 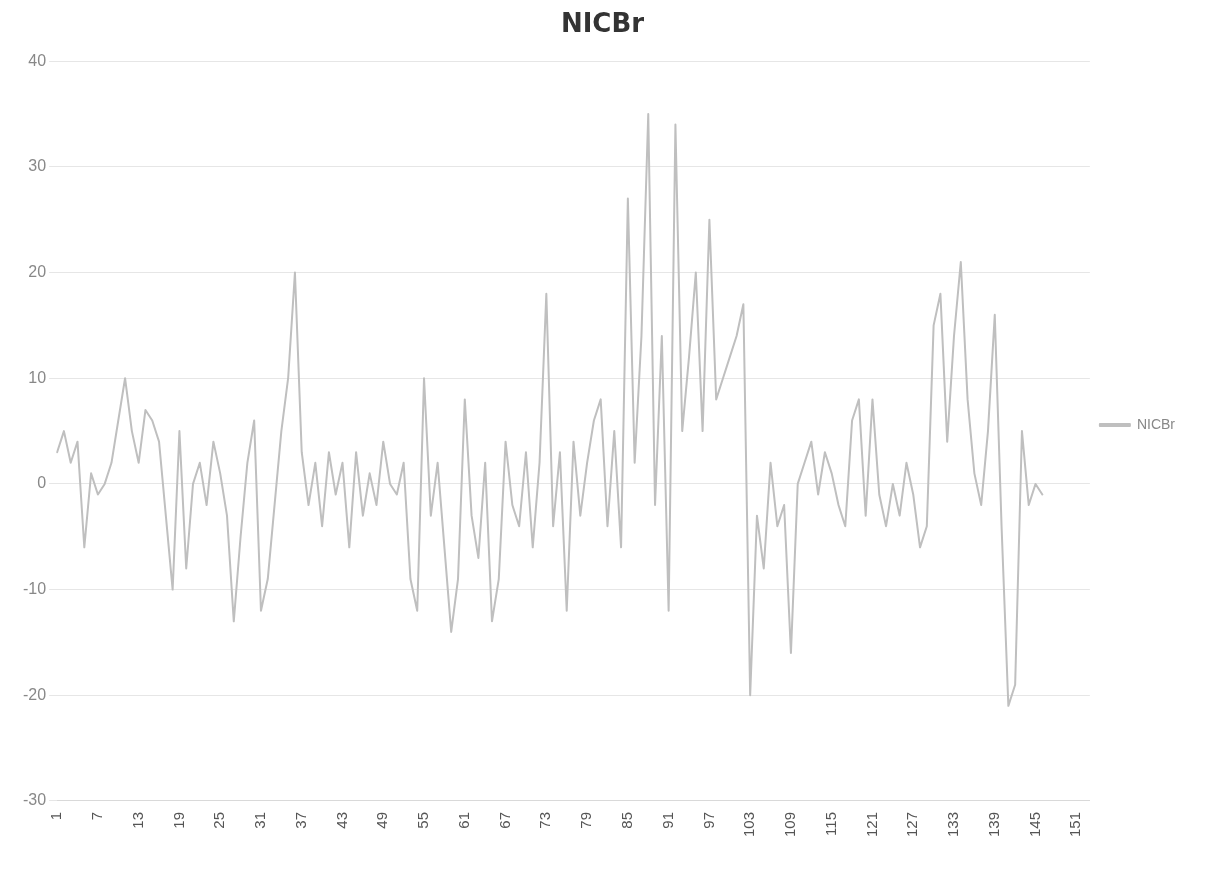 What do you see at coordinates (35, 589) in the screenshot?
I see `y-tick-label: -10` at bounding box center [35, 589].